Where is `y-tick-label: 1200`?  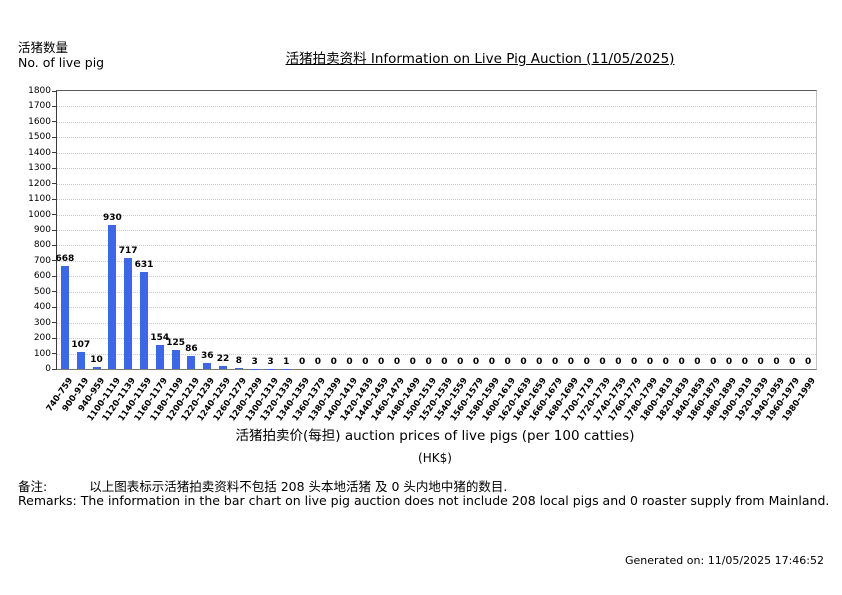
y-tick-label: 1200 is located at coordinates (39, 183).